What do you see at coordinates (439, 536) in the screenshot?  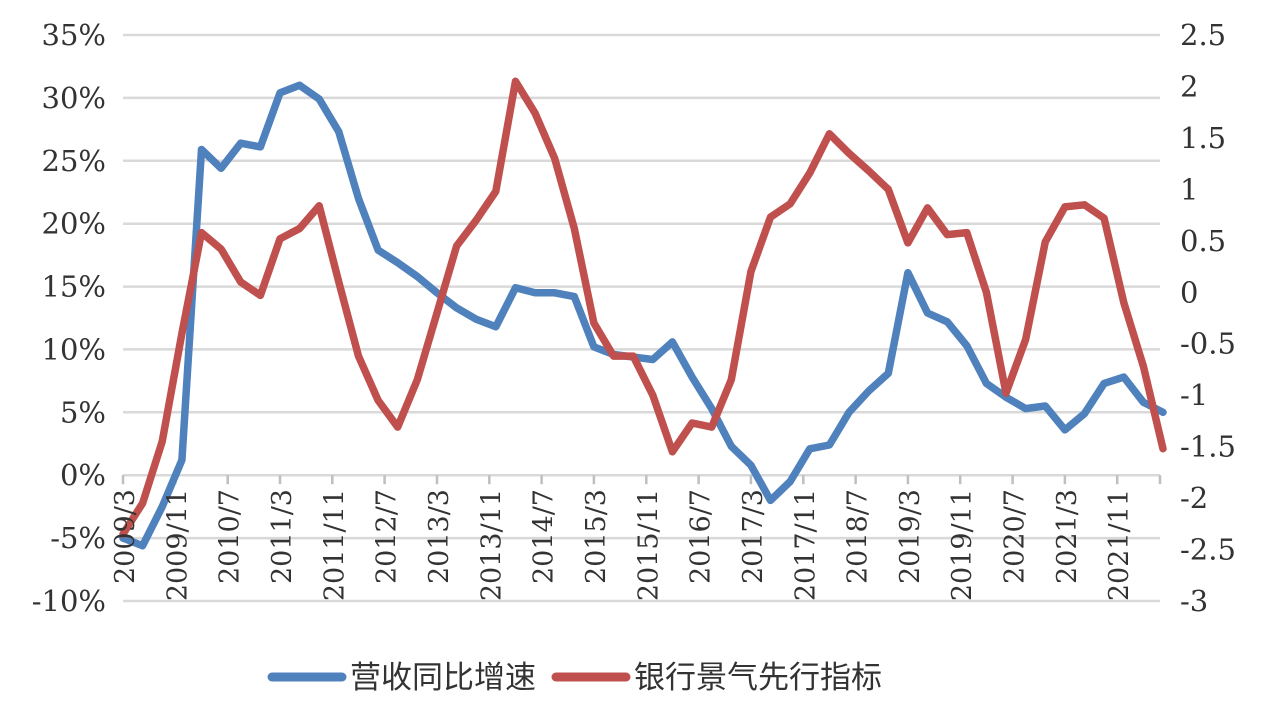 I see `x-axis-tick-label: 2013/3` at bounding box center [439, 536].